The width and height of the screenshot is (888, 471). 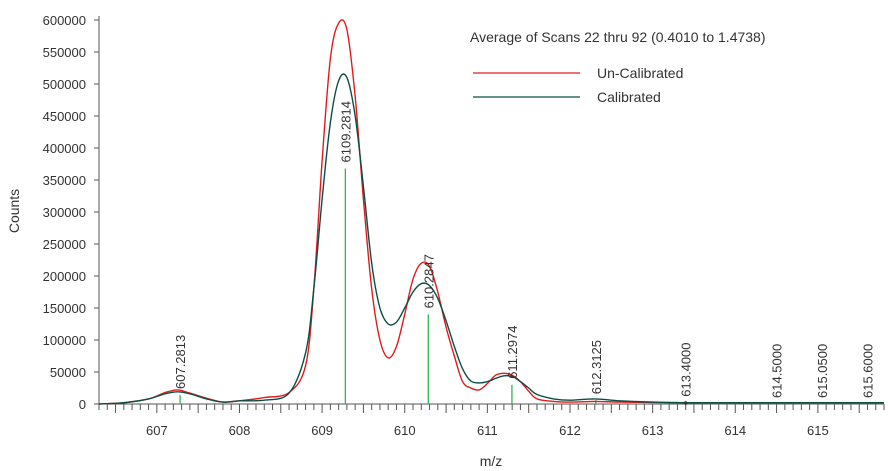 What do you see at coordinates (640, 73) in the screenshot?
I see `legend-label-uncalibrated: Un-Calibrated` at bounding box center [640, 73].